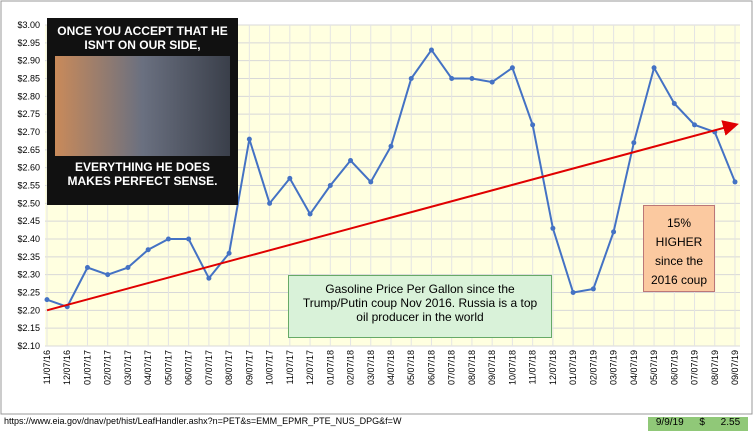  I want to click on x-tick-label: 03/07/19, so click(614, 367).